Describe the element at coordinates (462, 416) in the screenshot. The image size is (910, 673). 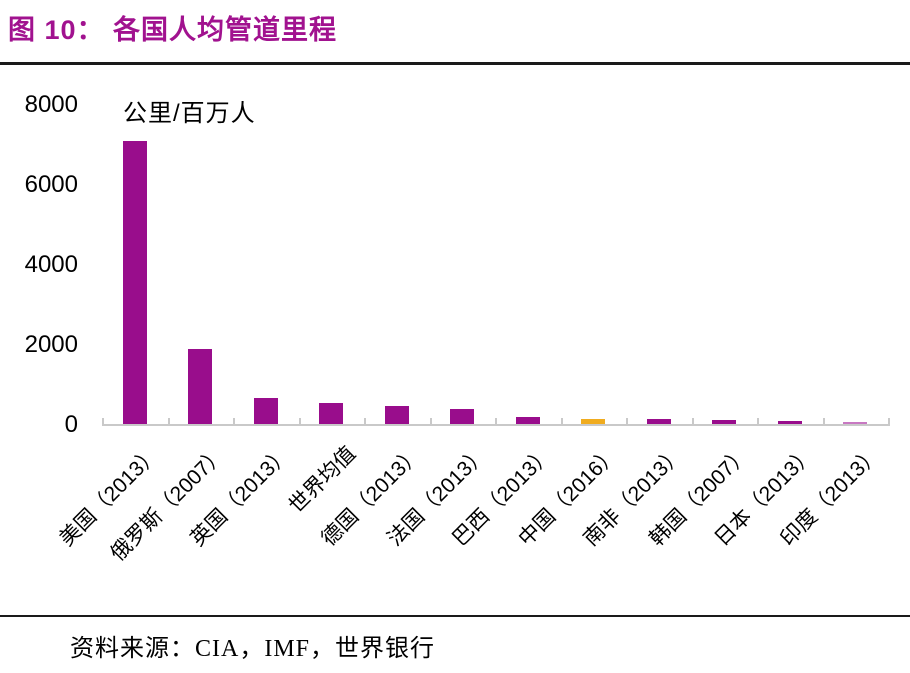
I see `bar-法国（2013）` at that location.